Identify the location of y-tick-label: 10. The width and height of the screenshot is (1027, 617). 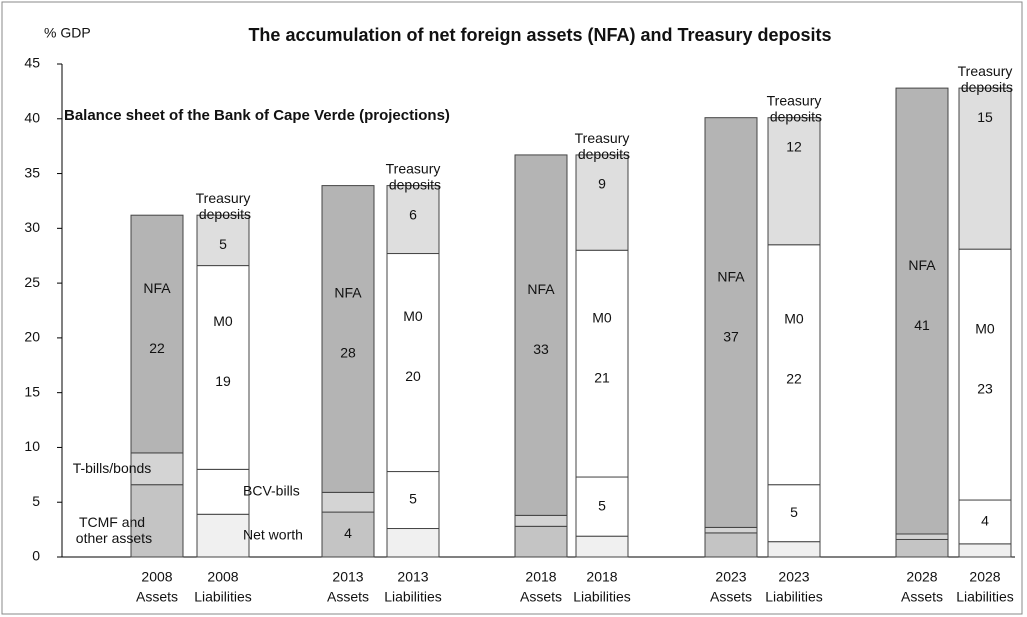
(32, 446).